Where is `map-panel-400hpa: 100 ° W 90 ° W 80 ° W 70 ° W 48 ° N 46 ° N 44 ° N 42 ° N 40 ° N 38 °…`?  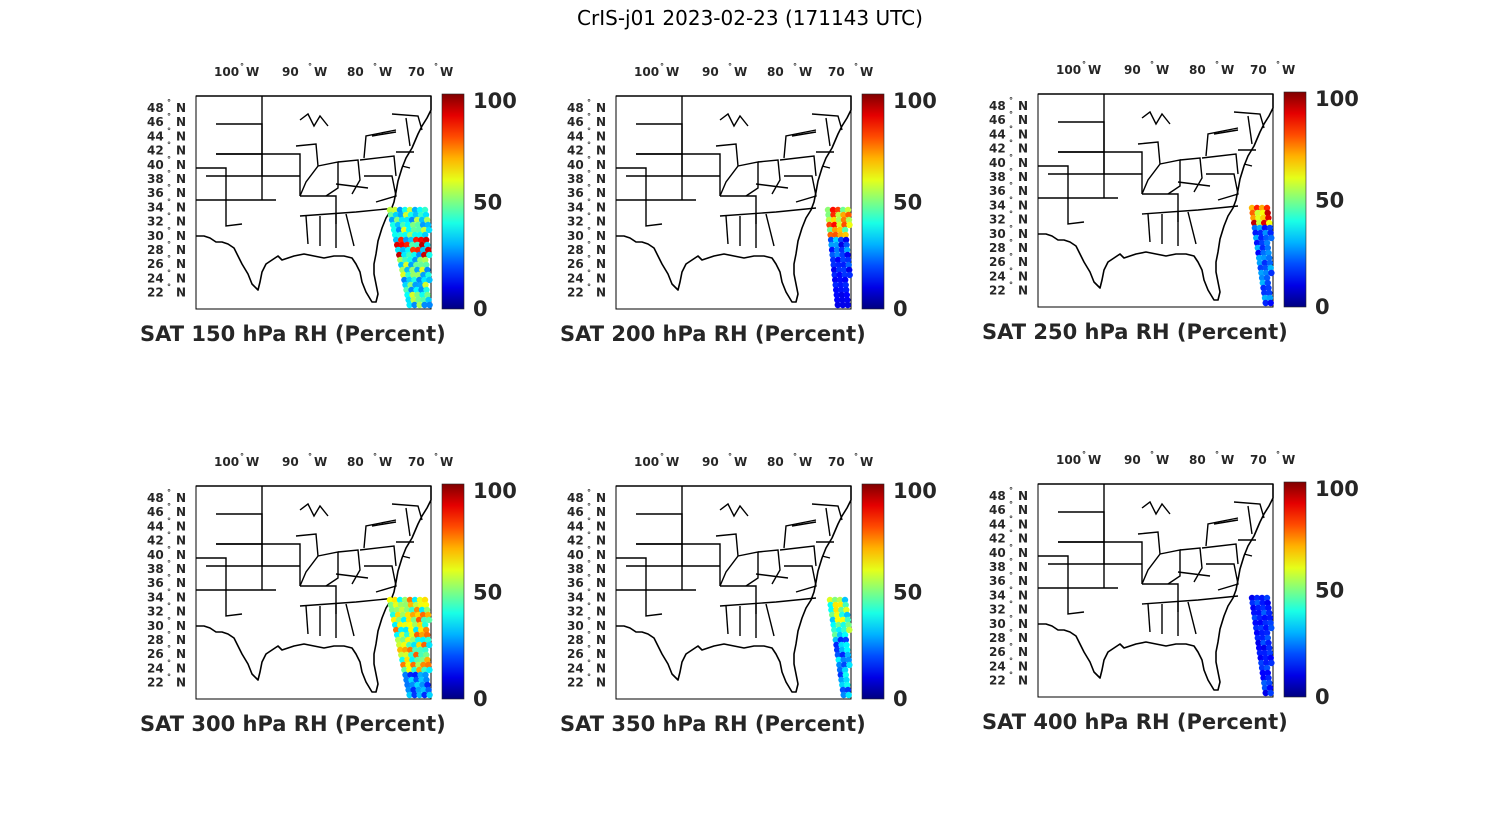
map-panel-400hpa: 100 ° W 90 ° W 80 ° W 70 ° W 48 ° N 46 ° N 44 ° N 42 ° N 40 ° N 38 °… is located at coordinates (1192, 598).